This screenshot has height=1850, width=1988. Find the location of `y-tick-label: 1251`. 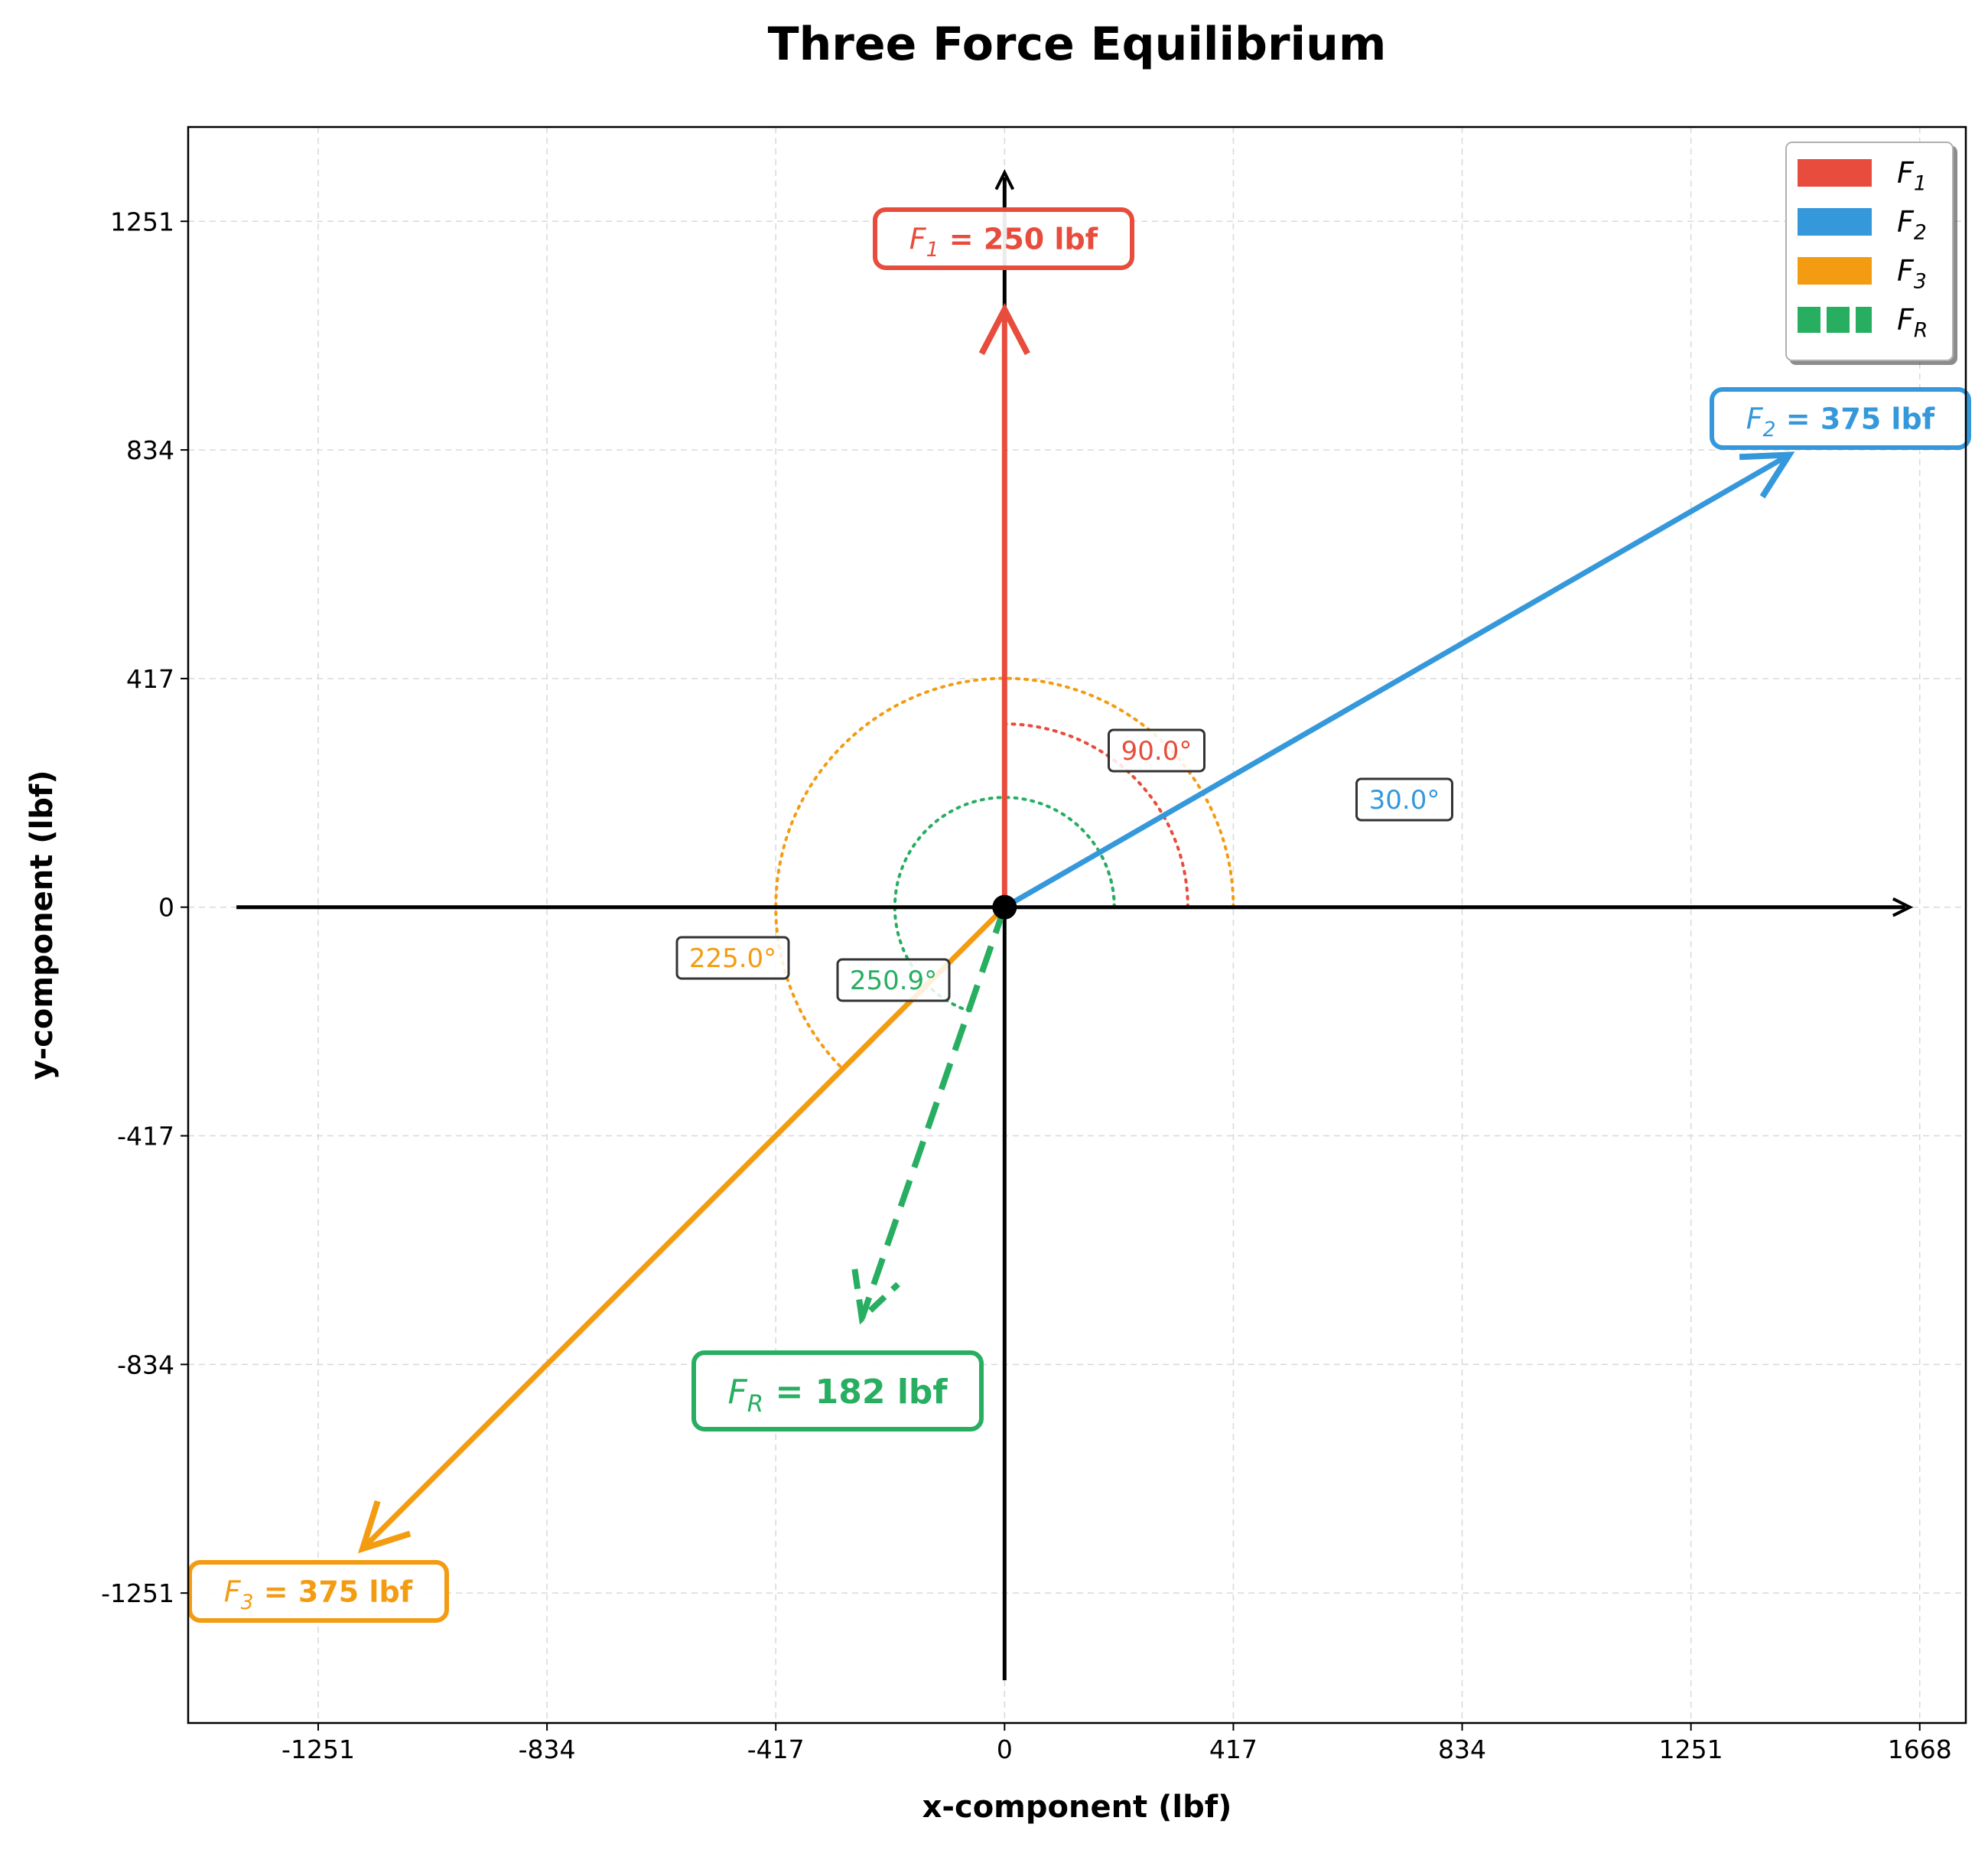

y-tick-label: 1251 is located at coordinates (142, 221).